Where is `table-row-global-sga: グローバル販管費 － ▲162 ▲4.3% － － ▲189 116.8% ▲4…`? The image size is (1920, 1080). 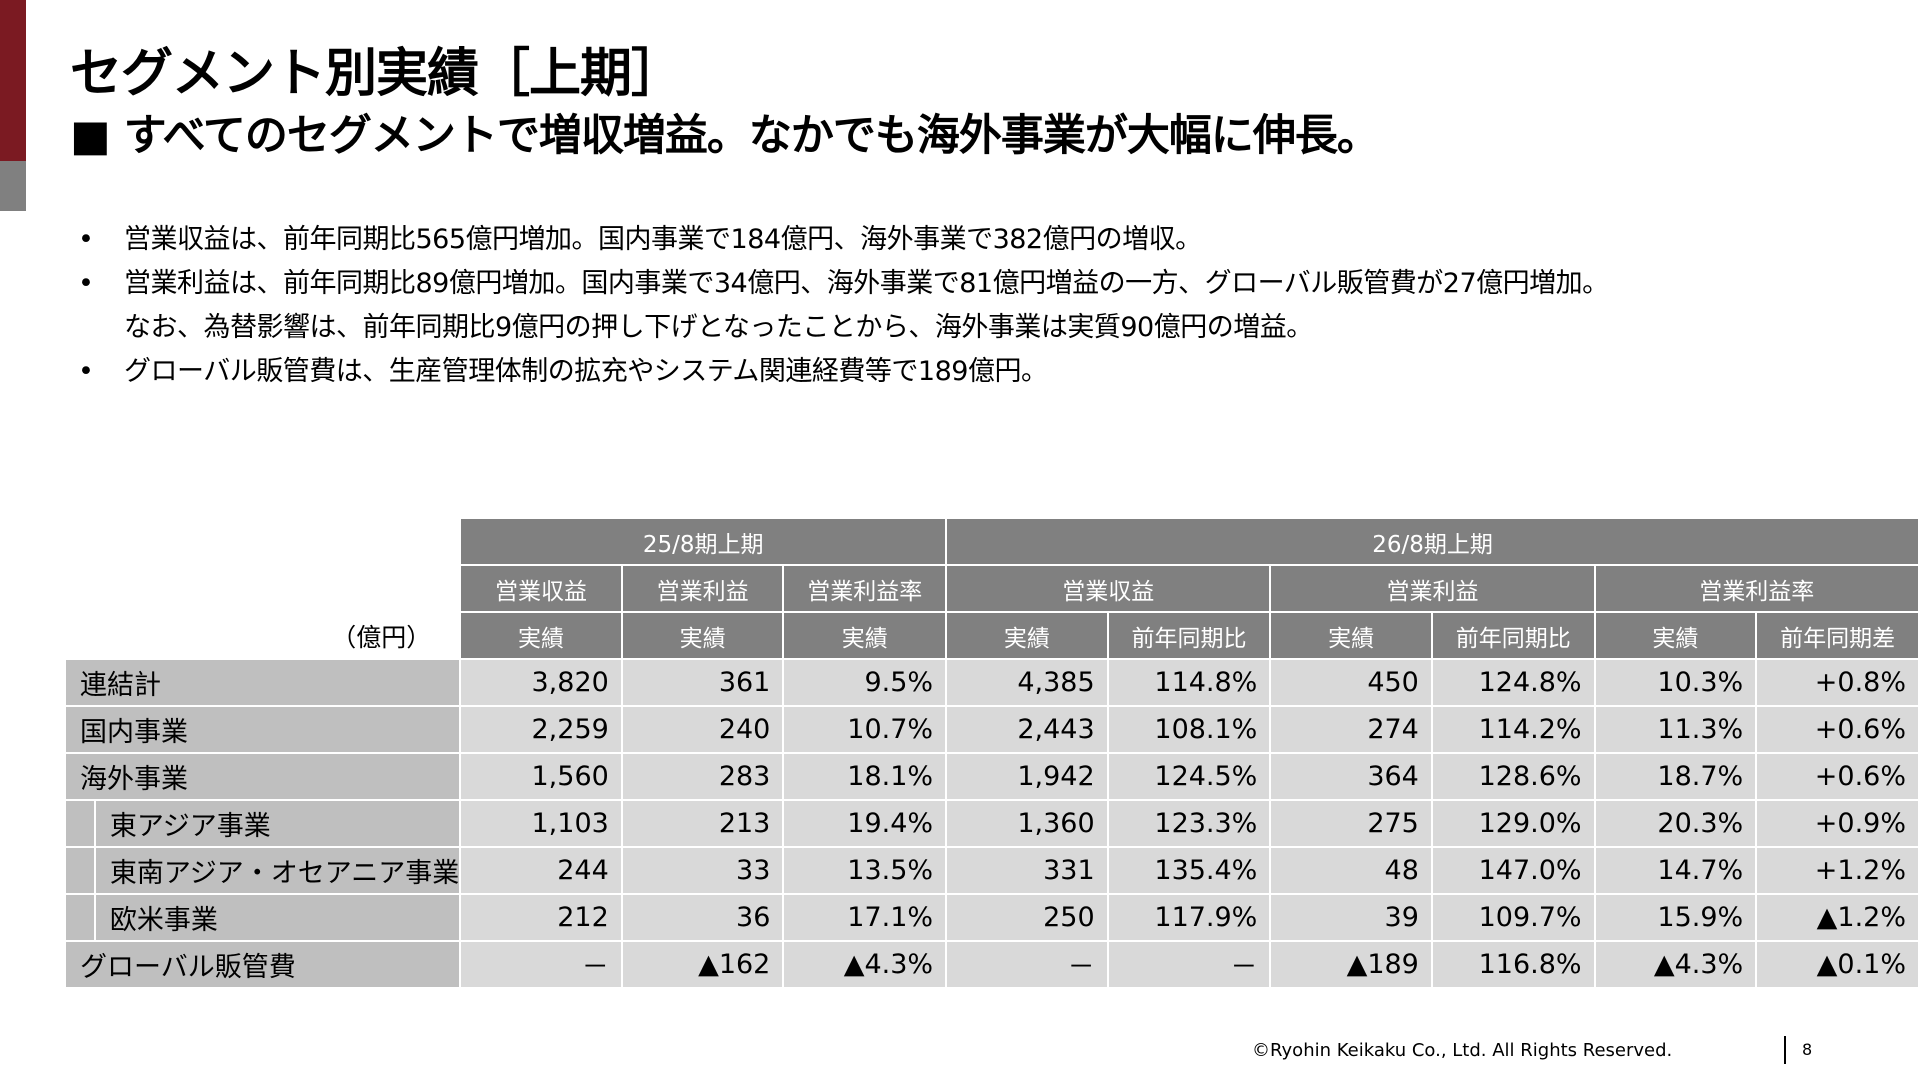
table-row-global-sga: グローバル販管費 － ▲162 ▲4.3% － － ▲189 116.8% ▲4… is located at coordinates (991, 964).